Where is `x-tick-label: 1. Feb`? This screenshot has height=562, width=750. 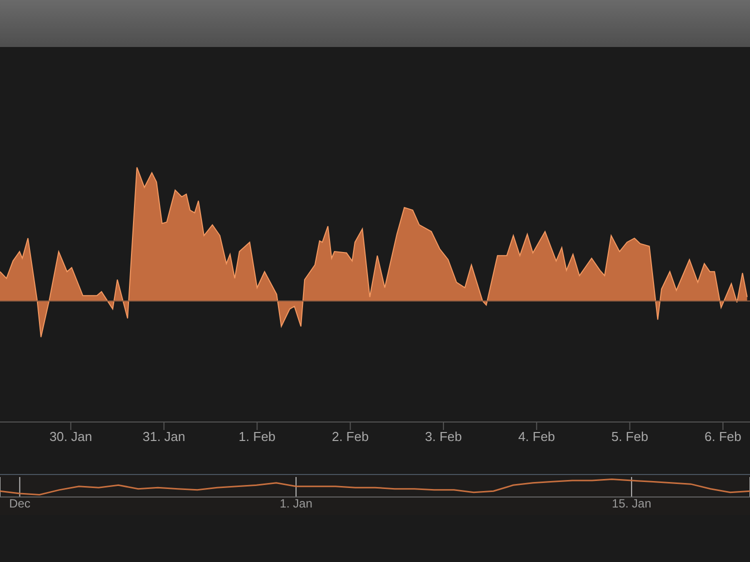
x-tick-label: 1. Feb is located at coordinates (257, 436).